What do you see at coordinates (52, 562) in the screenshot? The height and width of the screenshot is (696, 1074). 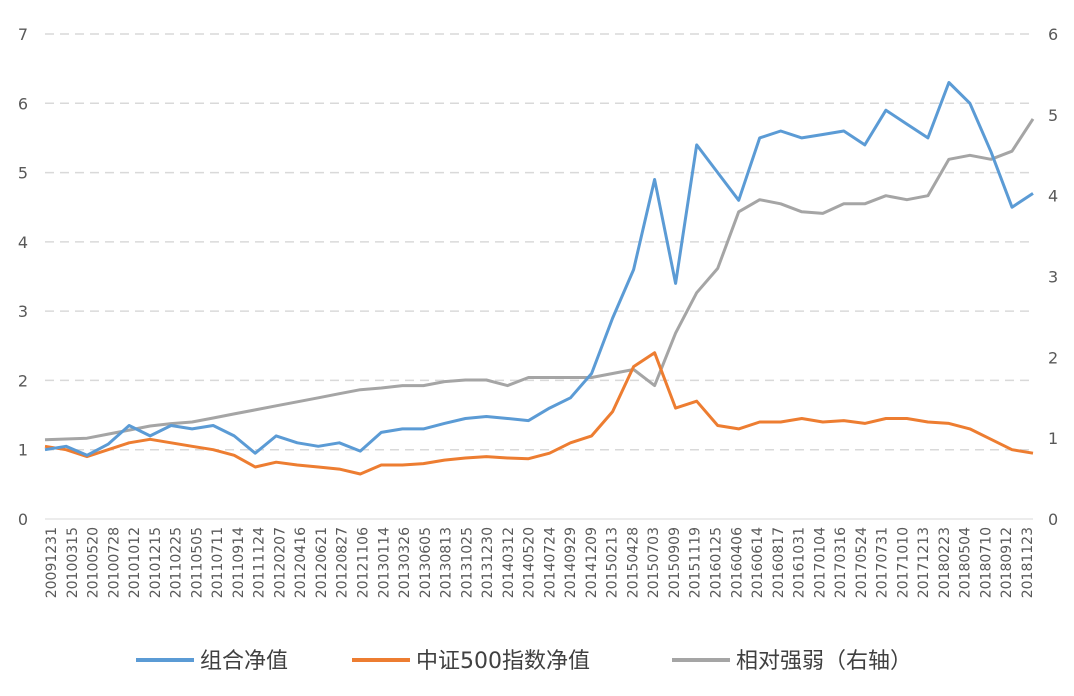 I see `x-tick-label: 20091231` at bounding box center [52, 562].